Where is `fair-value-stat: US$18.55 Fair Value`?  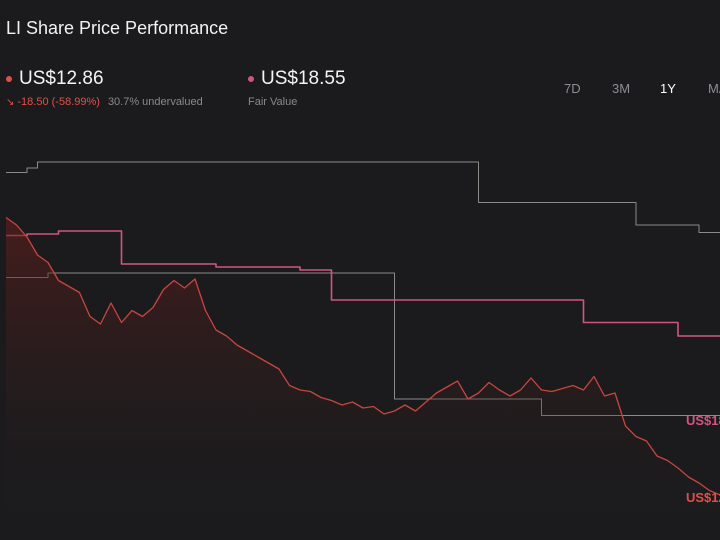 fair-value-stat: US$18.55 Fair Value is located at coordinates (297, 88).